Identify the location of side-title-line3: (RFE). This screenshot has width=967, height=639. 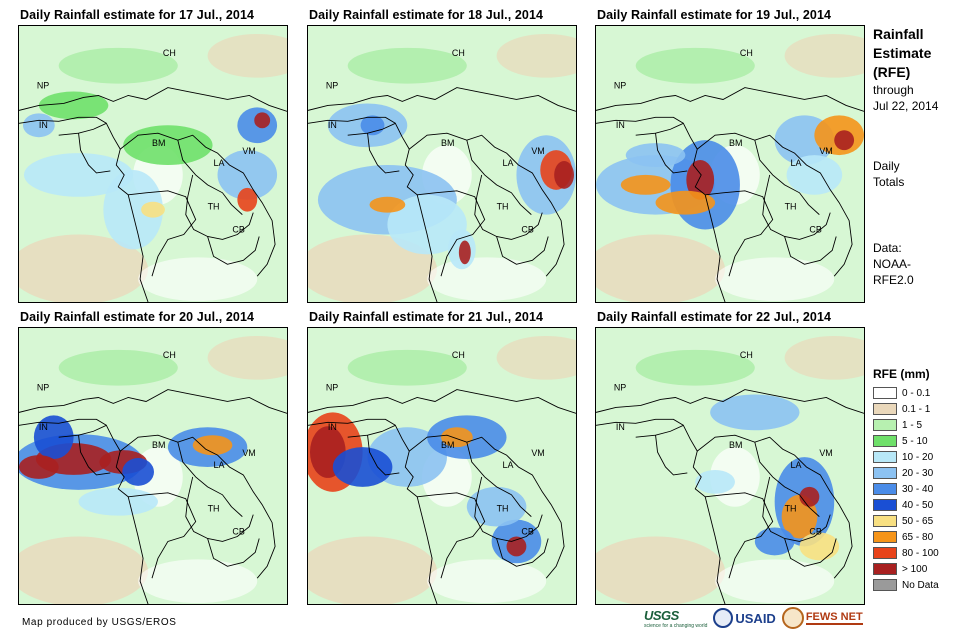
(892, 72).